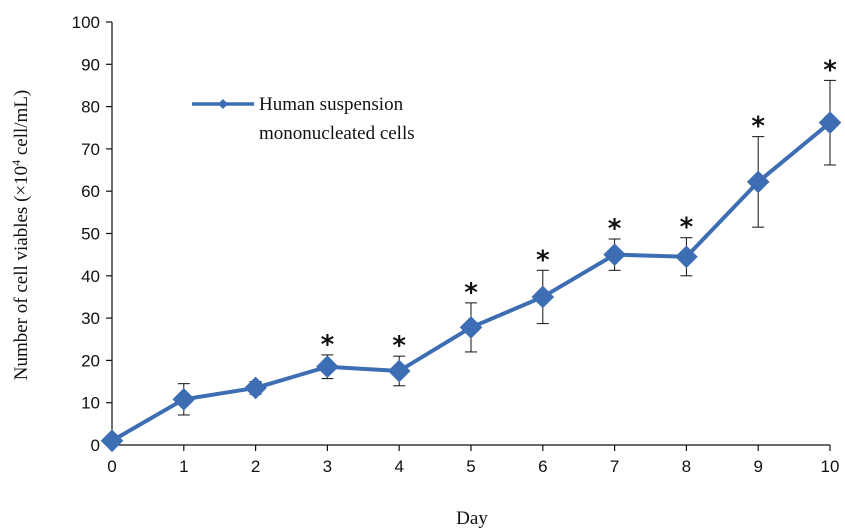 This screenshot has height=529, width=845. Describe the element at coordinates (331, 104) in the screenshot. I see `legend-label-line-1: Human suspension` at that location.